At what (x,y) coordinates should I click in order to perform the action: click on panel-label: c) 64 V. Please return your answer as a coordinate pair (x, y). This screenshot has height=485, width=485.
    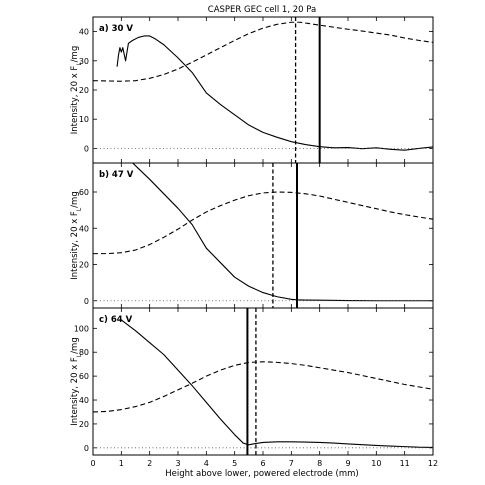
    Looking at the image, I should click on (116, 320).